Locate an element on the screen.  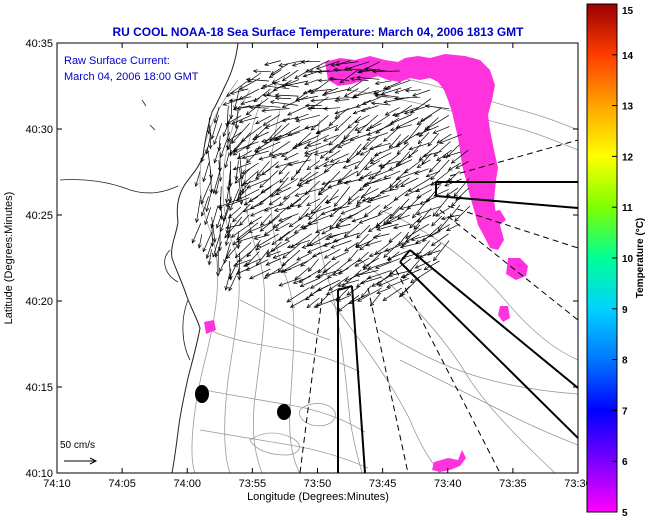
colorbar-tick-label: 5 is located at coordinates (625, 513).